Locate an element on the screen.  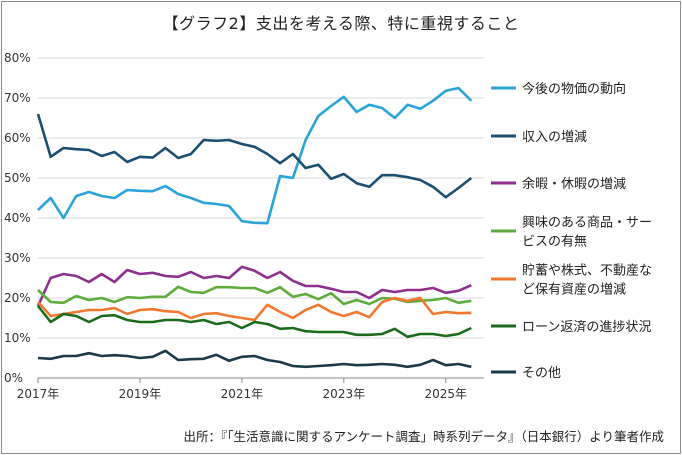
x-tick-label: 2023年 is located at coordinates (344, 394).